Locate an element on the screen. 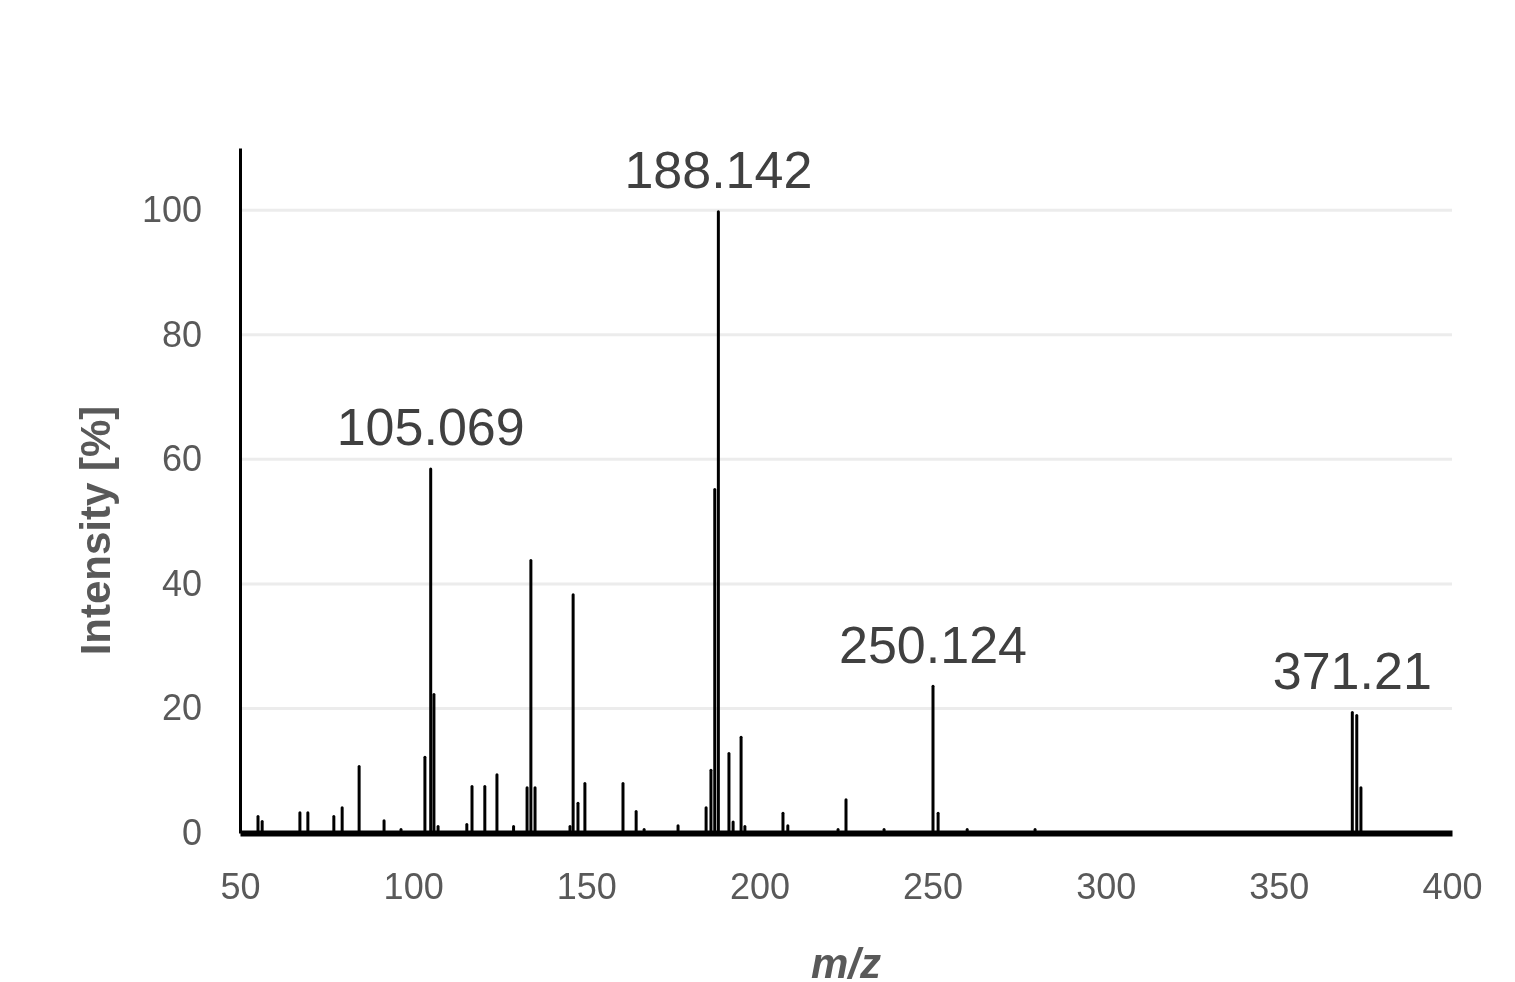  y-tick-label: 0 is located at coordinates (191, 833).